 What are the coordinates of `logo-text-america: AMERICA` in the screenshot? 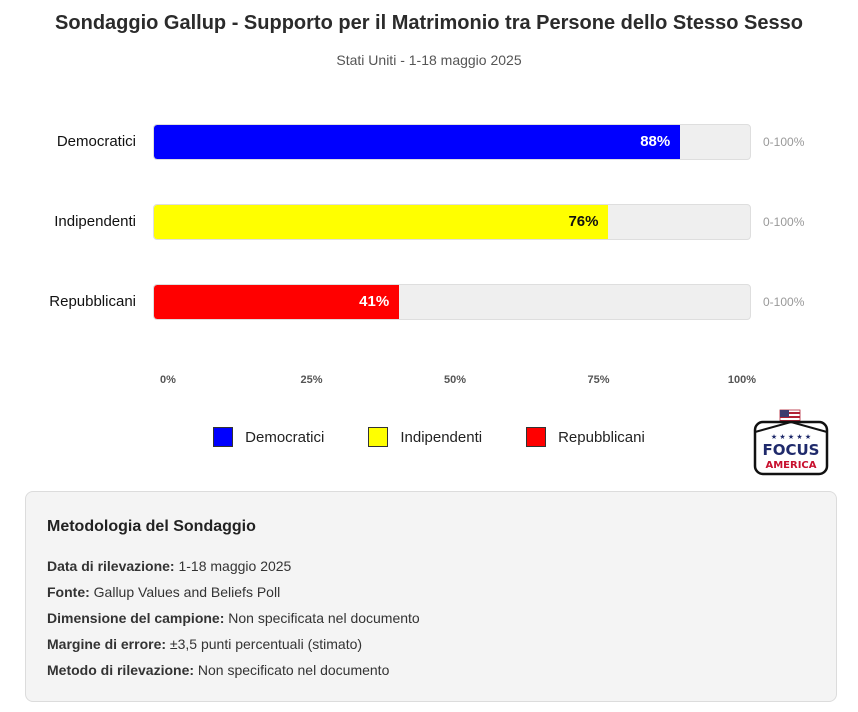 It's located at (790, 465).